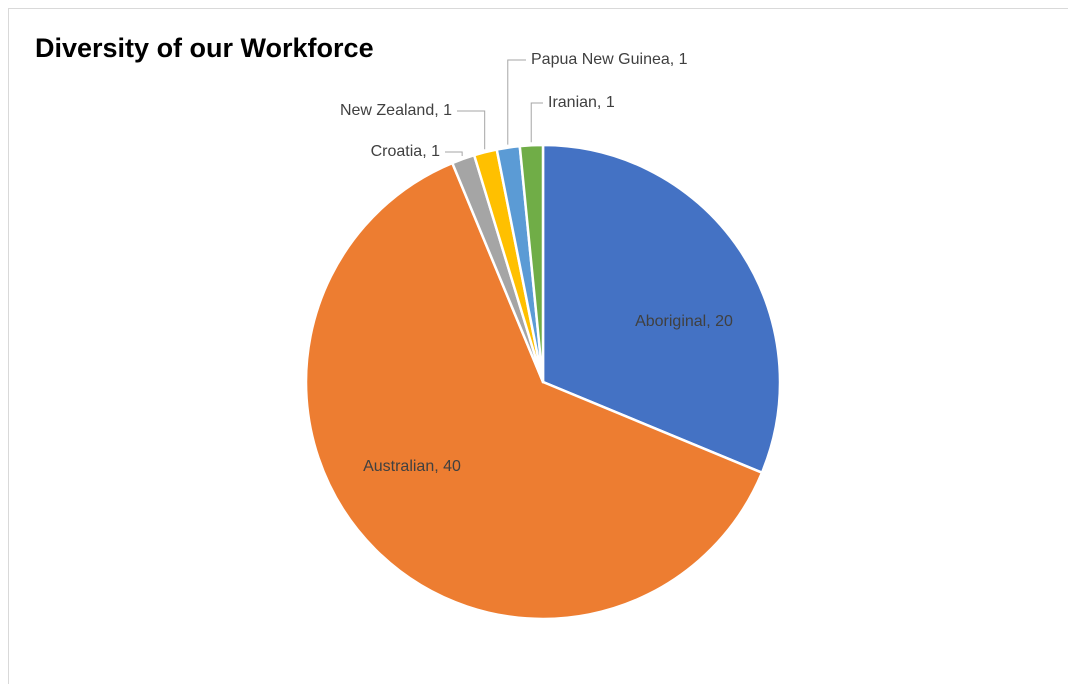 The height and width of the screenshot is (689, 1068). I want to click on data-label: Papua New Guinea, 1, so click(609, 59).